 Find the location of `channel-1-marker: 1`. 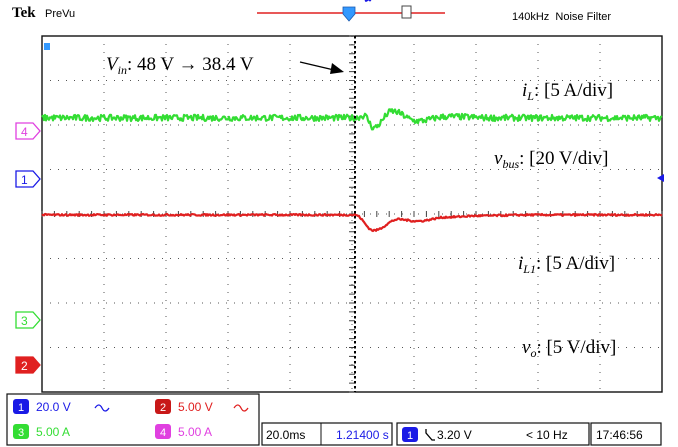

channel-1-marker: 1 is located at coordinates (28, 179).